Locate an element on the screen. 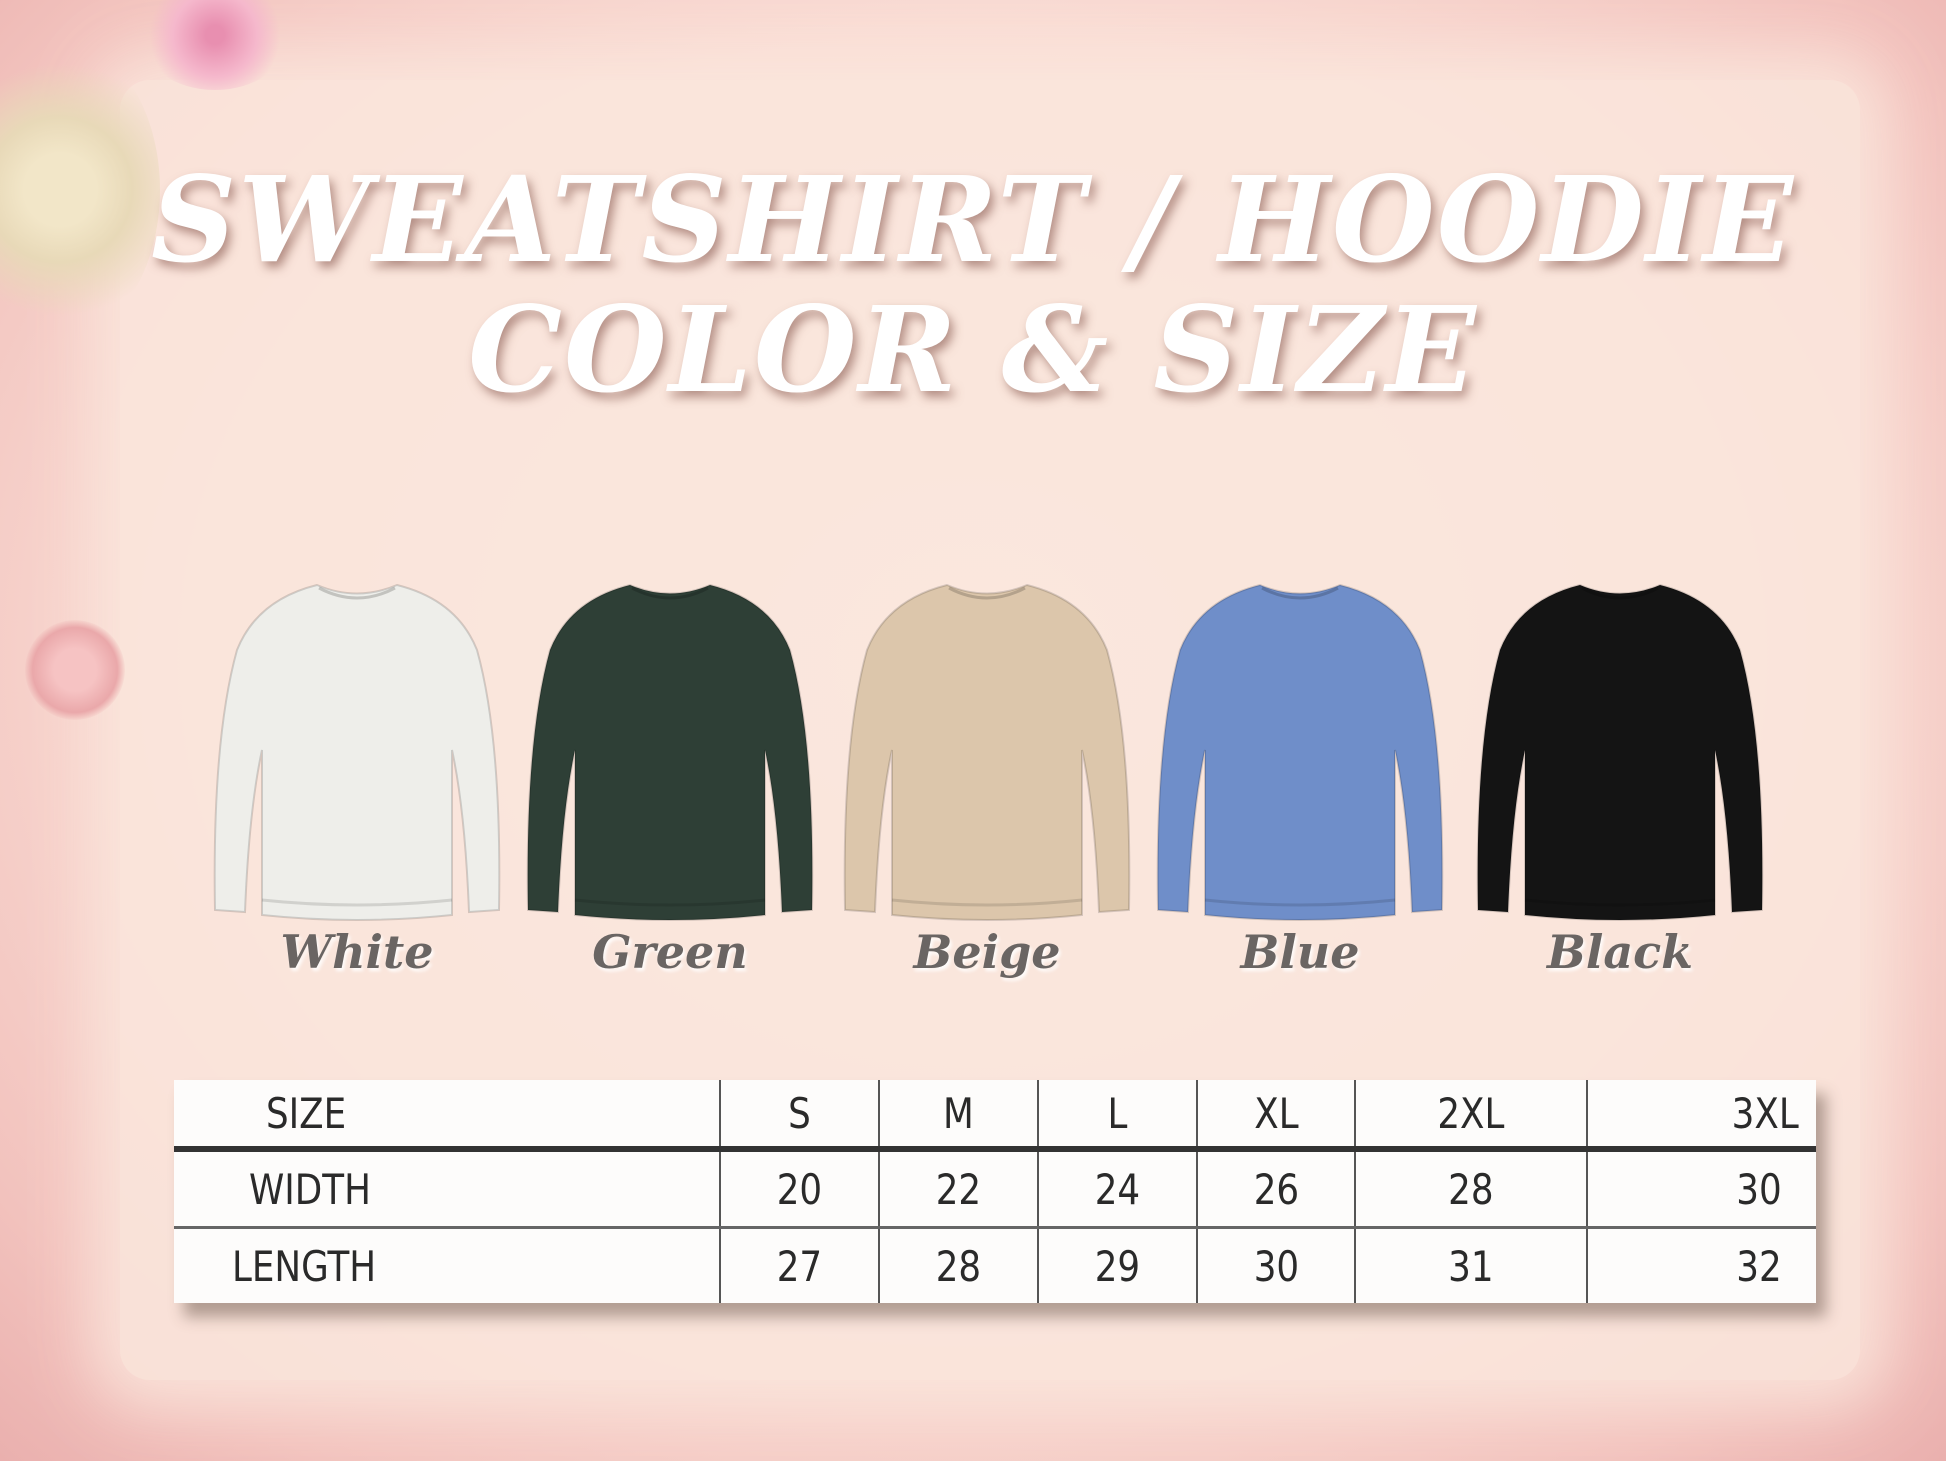 The image size is (1946, 1461). color-label: White is located at coordinates (357, 952).